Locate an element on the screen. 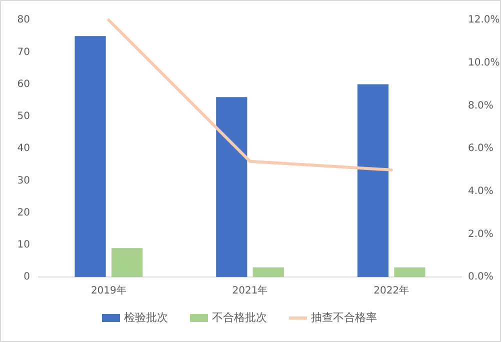 This screenshot has width=501, height=342. y2tick: 4.0% is located at coordinates (481, 192).